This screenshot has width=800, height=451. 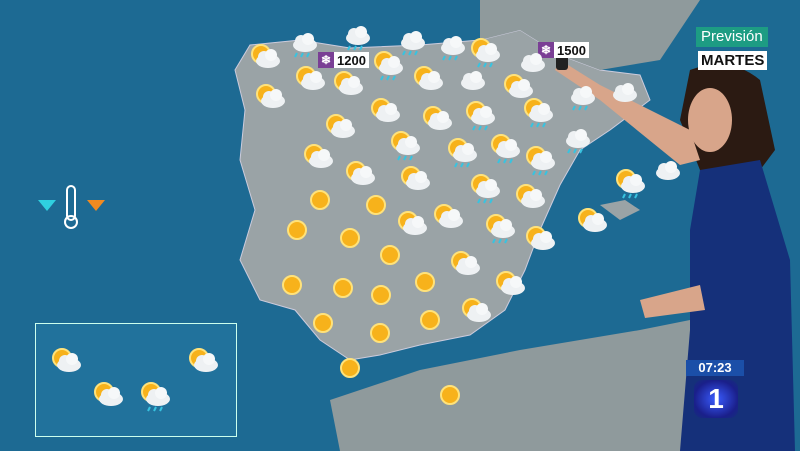 What do you see at coordinates (620, 210) in the screenshot?
I see `balearic-islands` at bounding box center [620, 210].